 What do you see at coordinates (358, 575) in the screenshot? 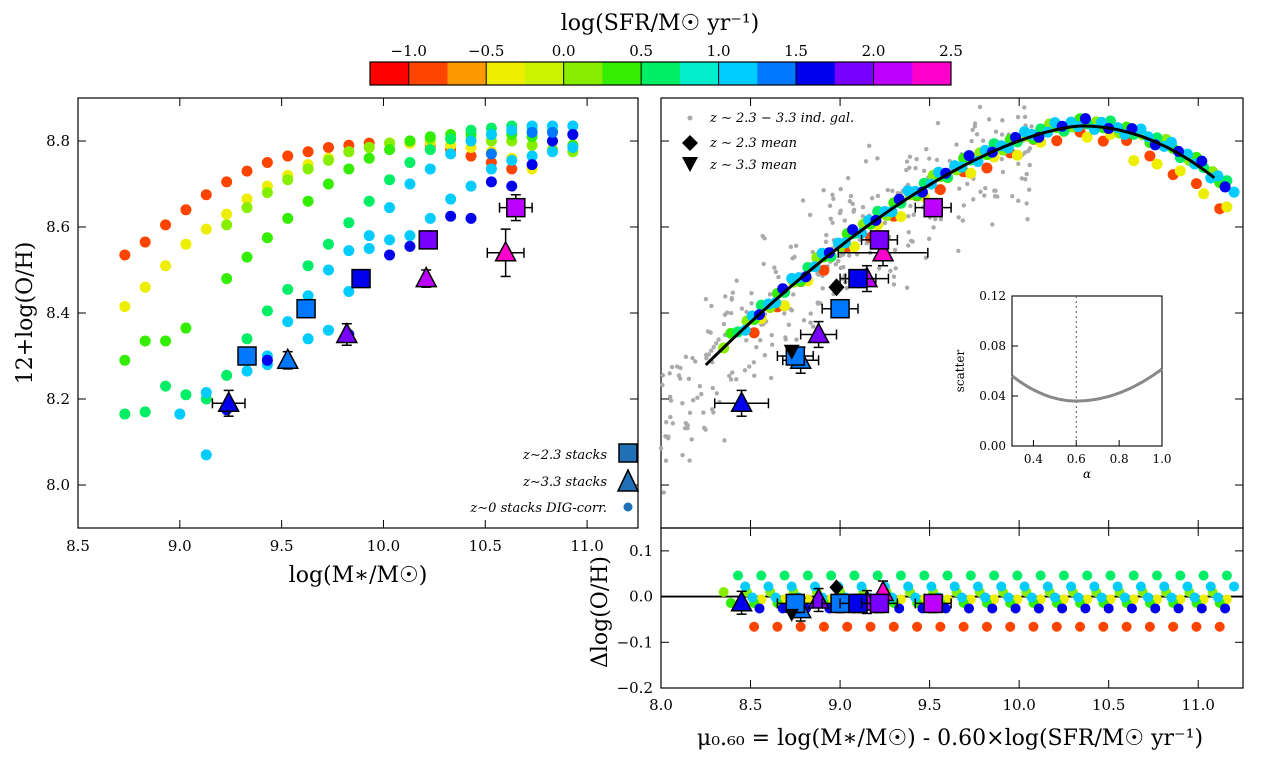
I see `left-xlabel: log(M∗/M☉)` at bounding box center [358, 575].